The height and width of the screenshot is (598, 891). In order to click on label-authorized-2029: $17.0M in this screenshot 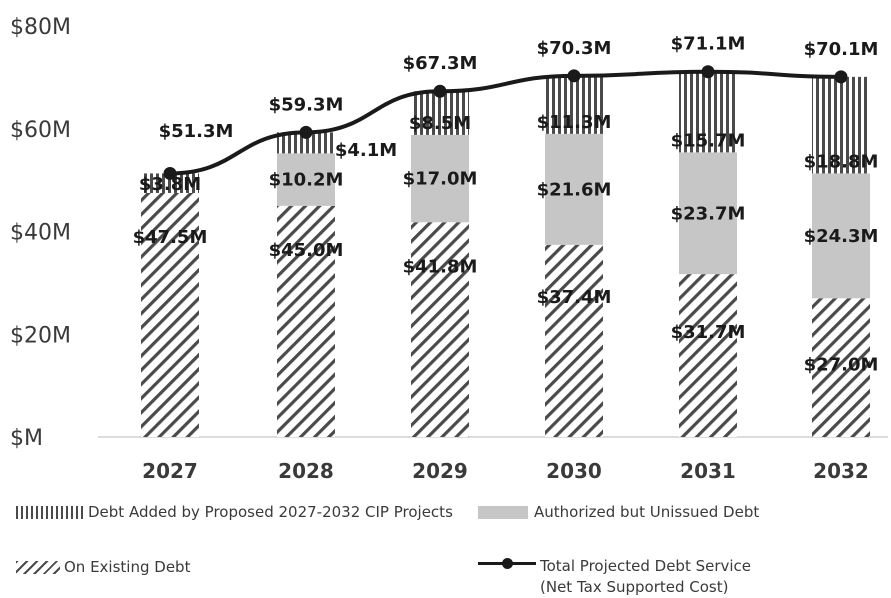, I will do `click(440, 179)`.